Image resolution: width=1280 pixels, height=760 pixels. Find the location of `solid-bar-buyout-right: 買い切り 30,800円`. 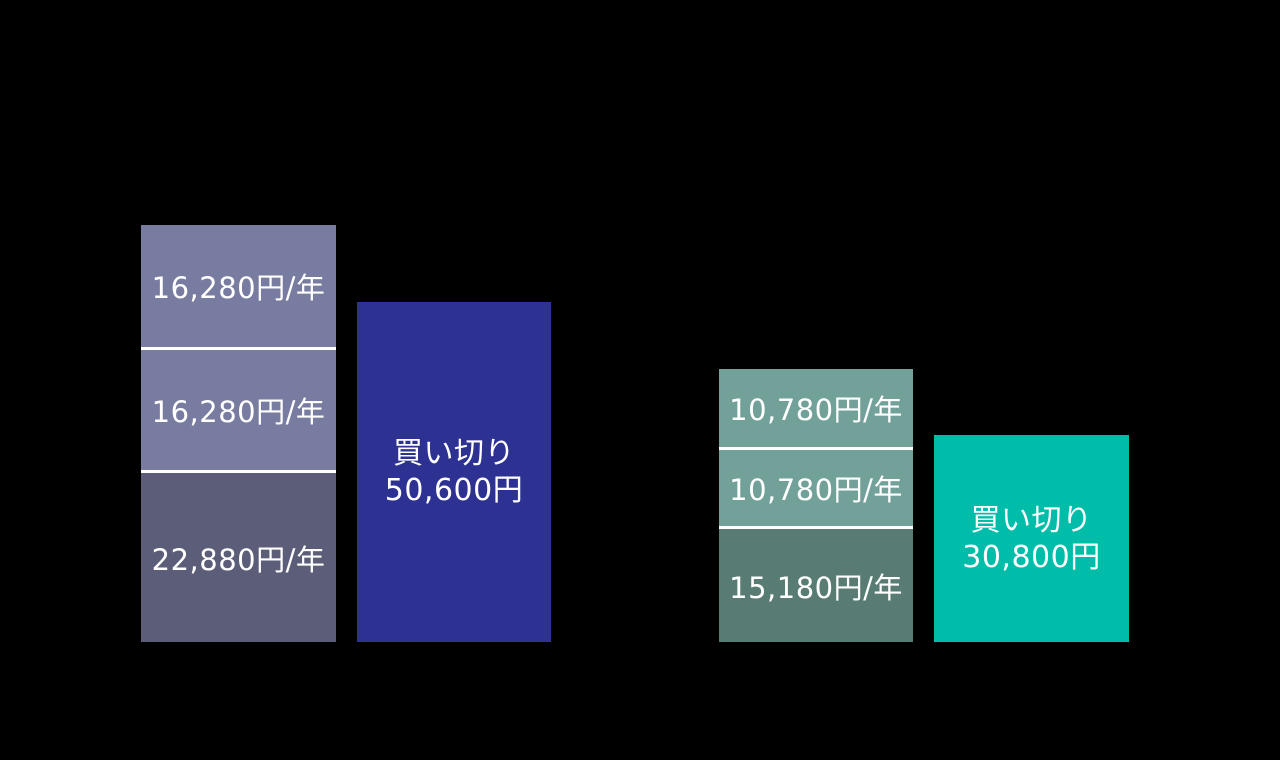

solid-bar-buyout-right: 買い切り 30,800円 is located at coordinates (1031, 538).